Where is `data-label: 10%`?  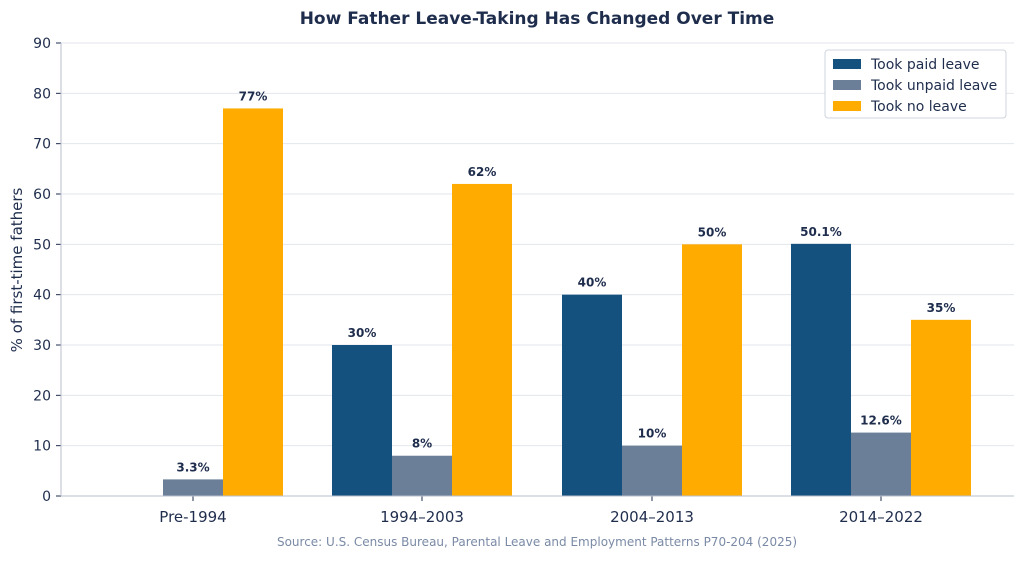 data-label: 10% is located at coordinates (652, 434).